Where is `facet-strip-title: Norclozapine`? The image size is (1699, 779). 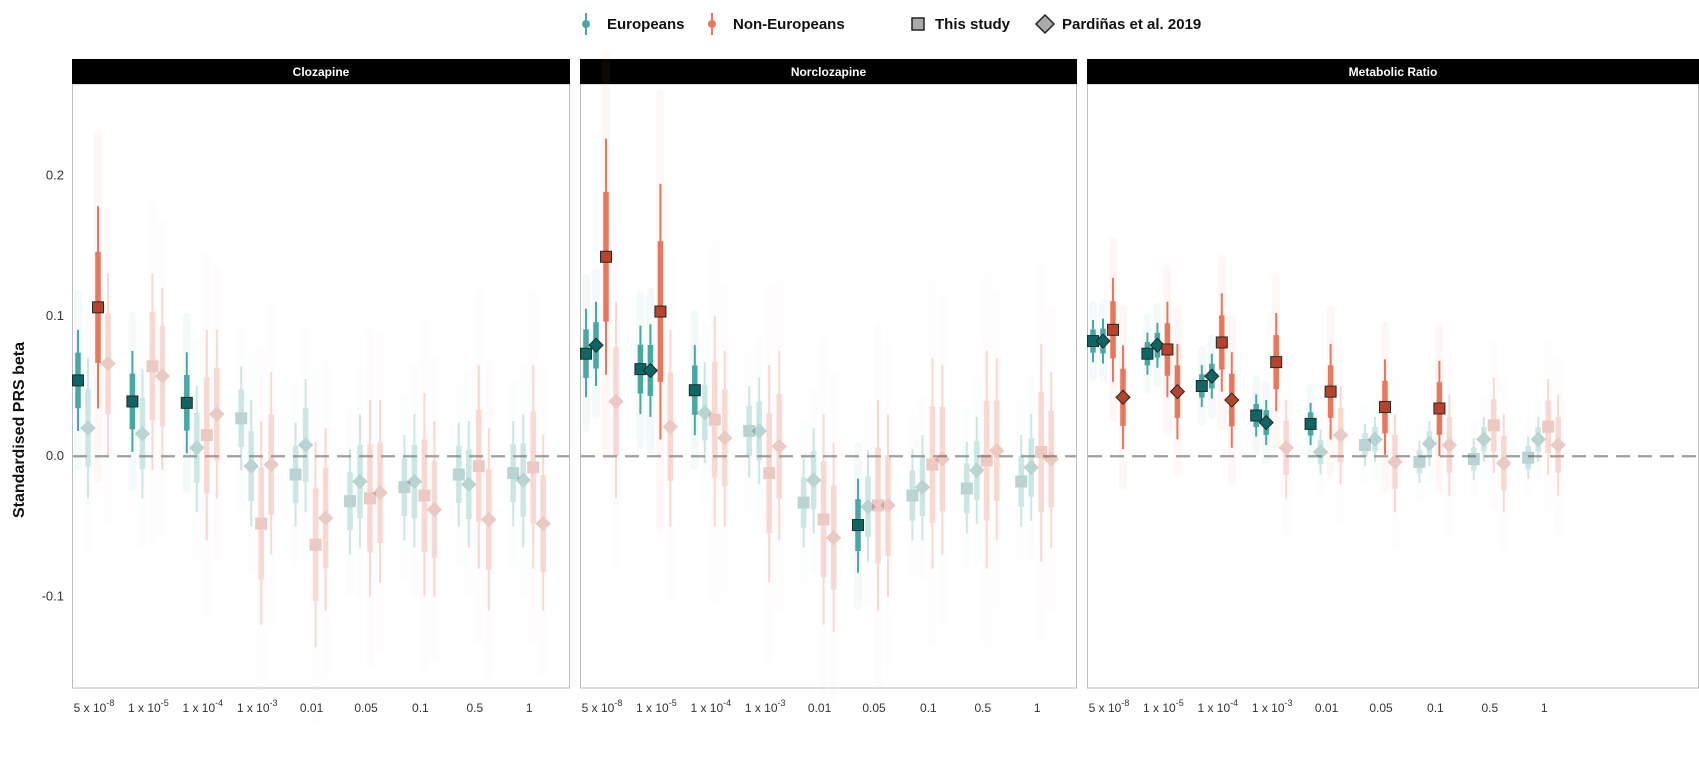
facet-strip-title: Norclozapine is located at coordinates (829, 72).